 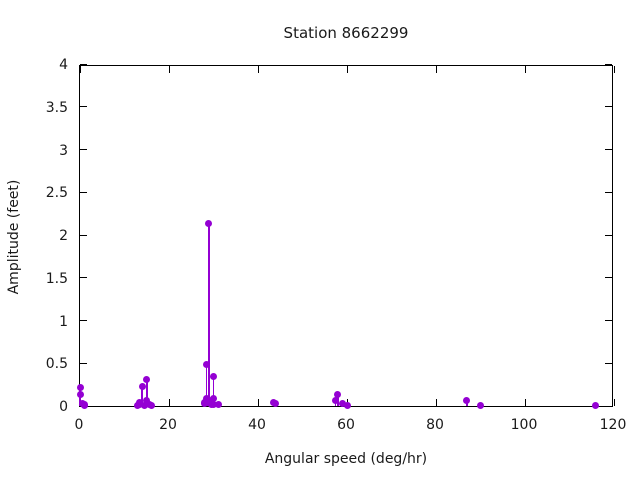 I want to click on y-tick-label: 3, so click(x=63, y=150).